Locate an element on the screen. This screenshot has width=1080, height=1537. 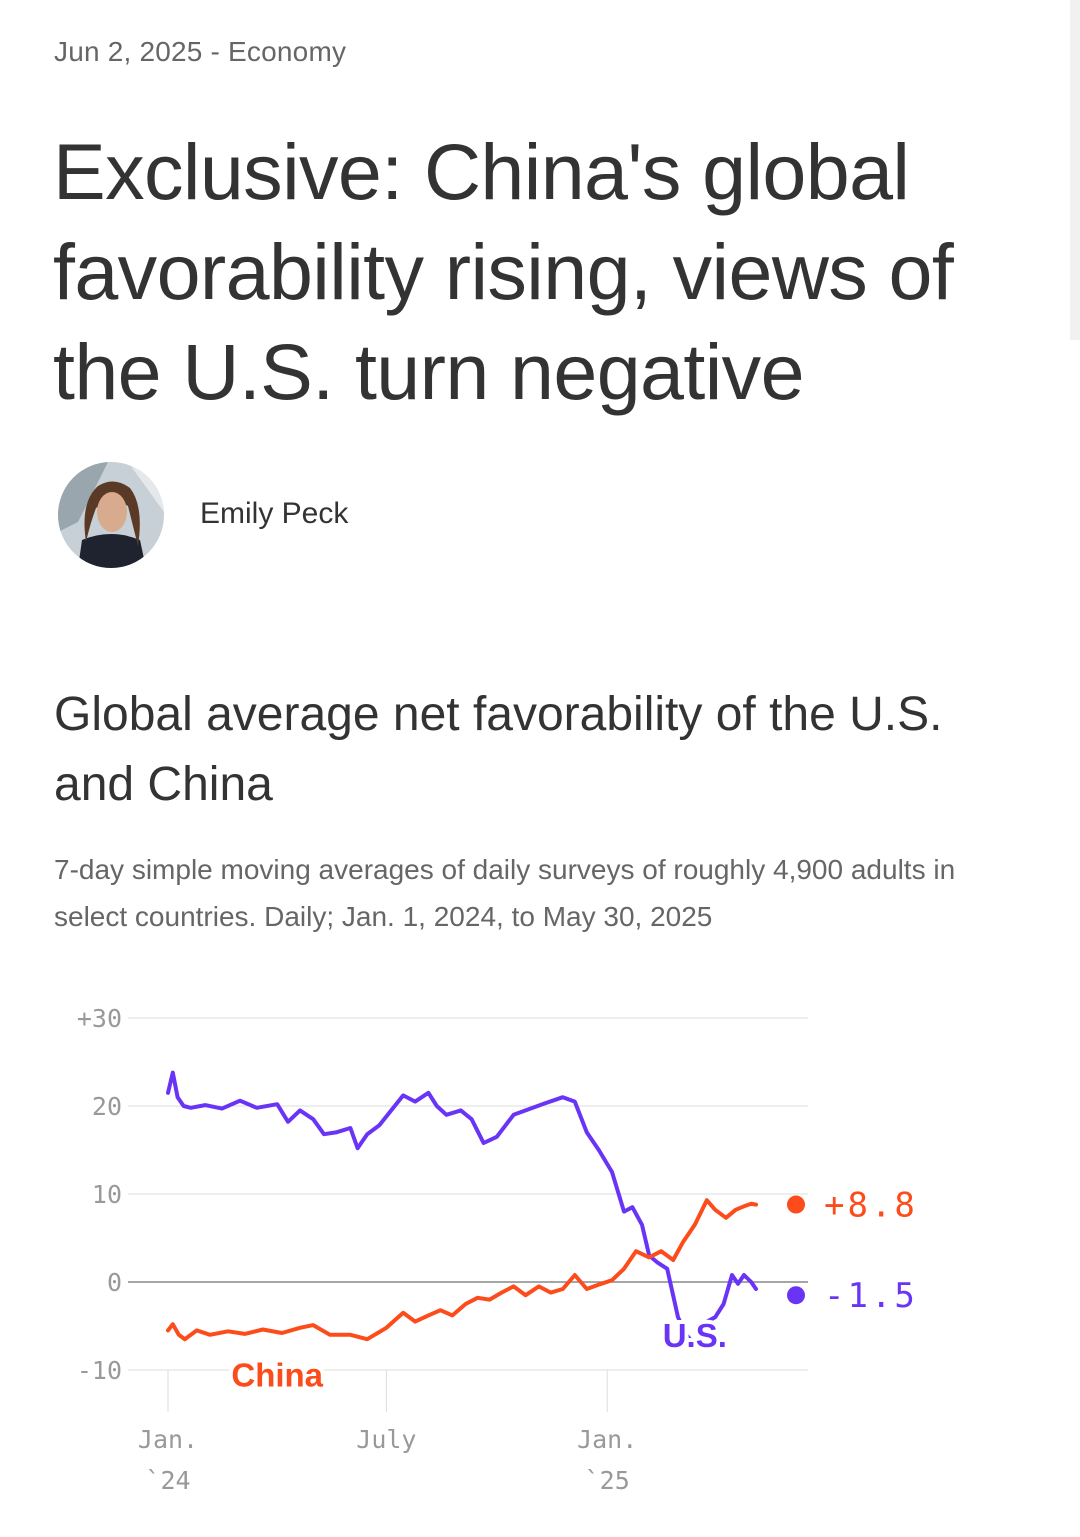
us-end-dot is located at coordinates (796, 1295).